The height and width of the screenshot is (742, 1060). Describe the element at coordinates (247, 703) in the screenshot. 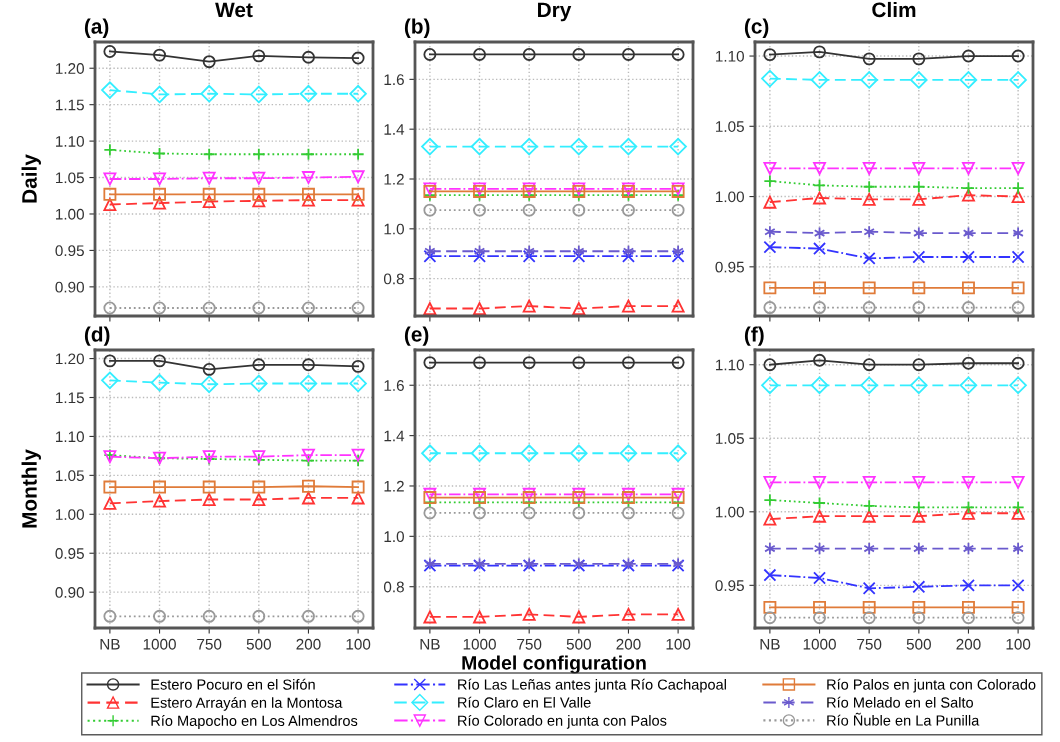

I see `legend-label: Estero Arrayán en la Montosa` at that location.